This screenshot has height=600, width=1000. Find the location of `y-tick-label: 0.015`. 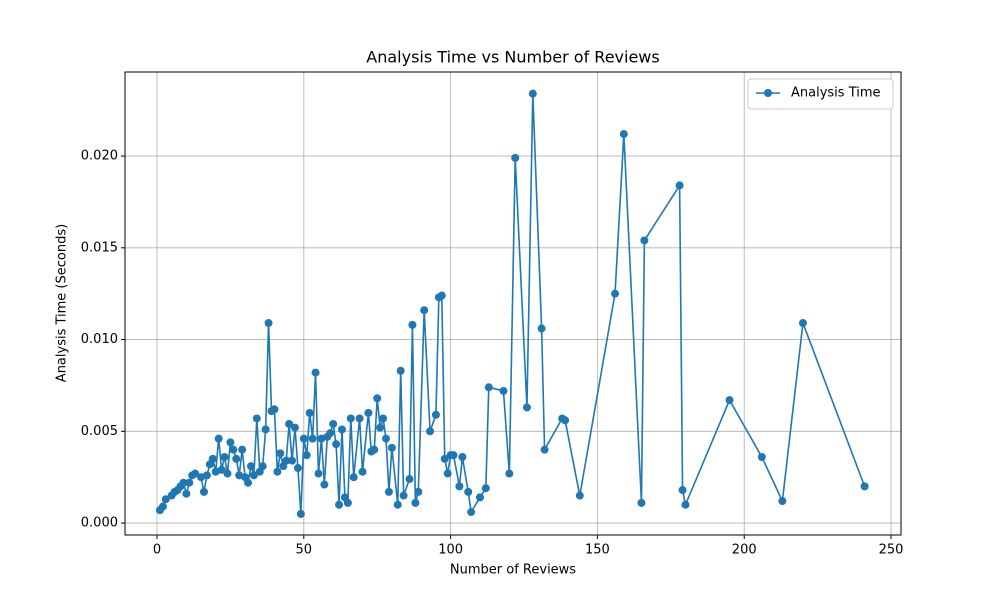

y-tick-label: 0.015 is located at coordinates (99, 247).